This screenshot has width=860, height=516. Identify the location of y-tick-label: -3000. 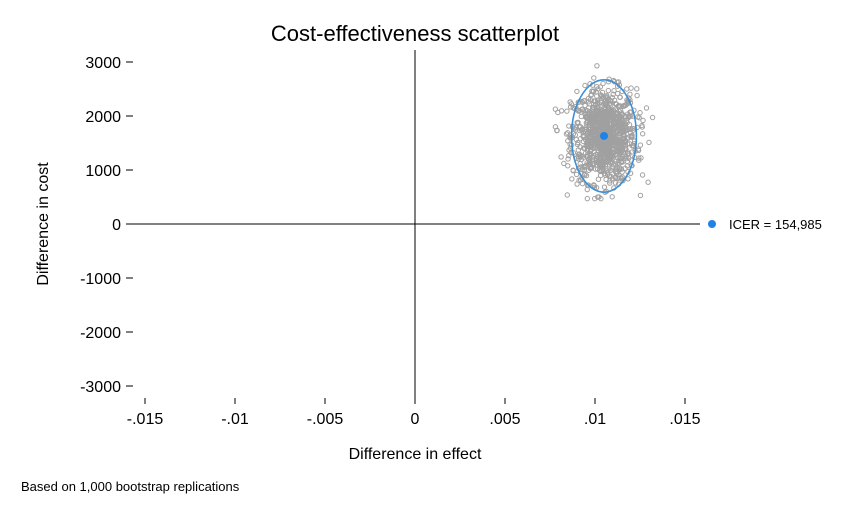
(100, 387).